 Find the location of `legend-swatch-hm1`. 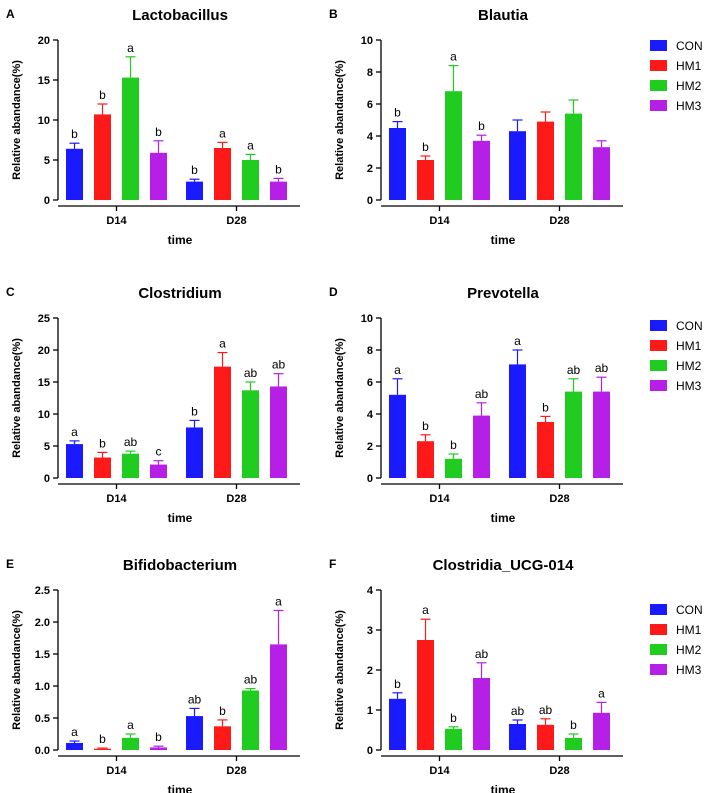

legend-swatch-hm1 is located at coordinates (658, 65).